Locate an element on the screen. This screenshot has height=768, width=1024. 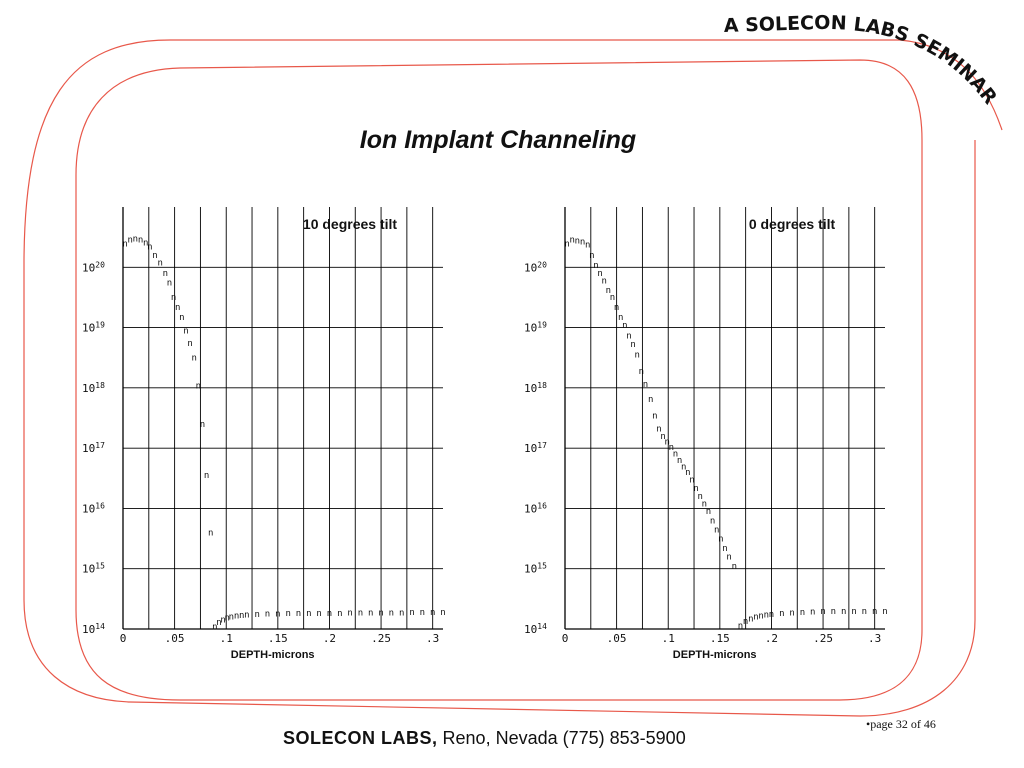
y-tick-label: 1018 is located at coordinates (535, 388).